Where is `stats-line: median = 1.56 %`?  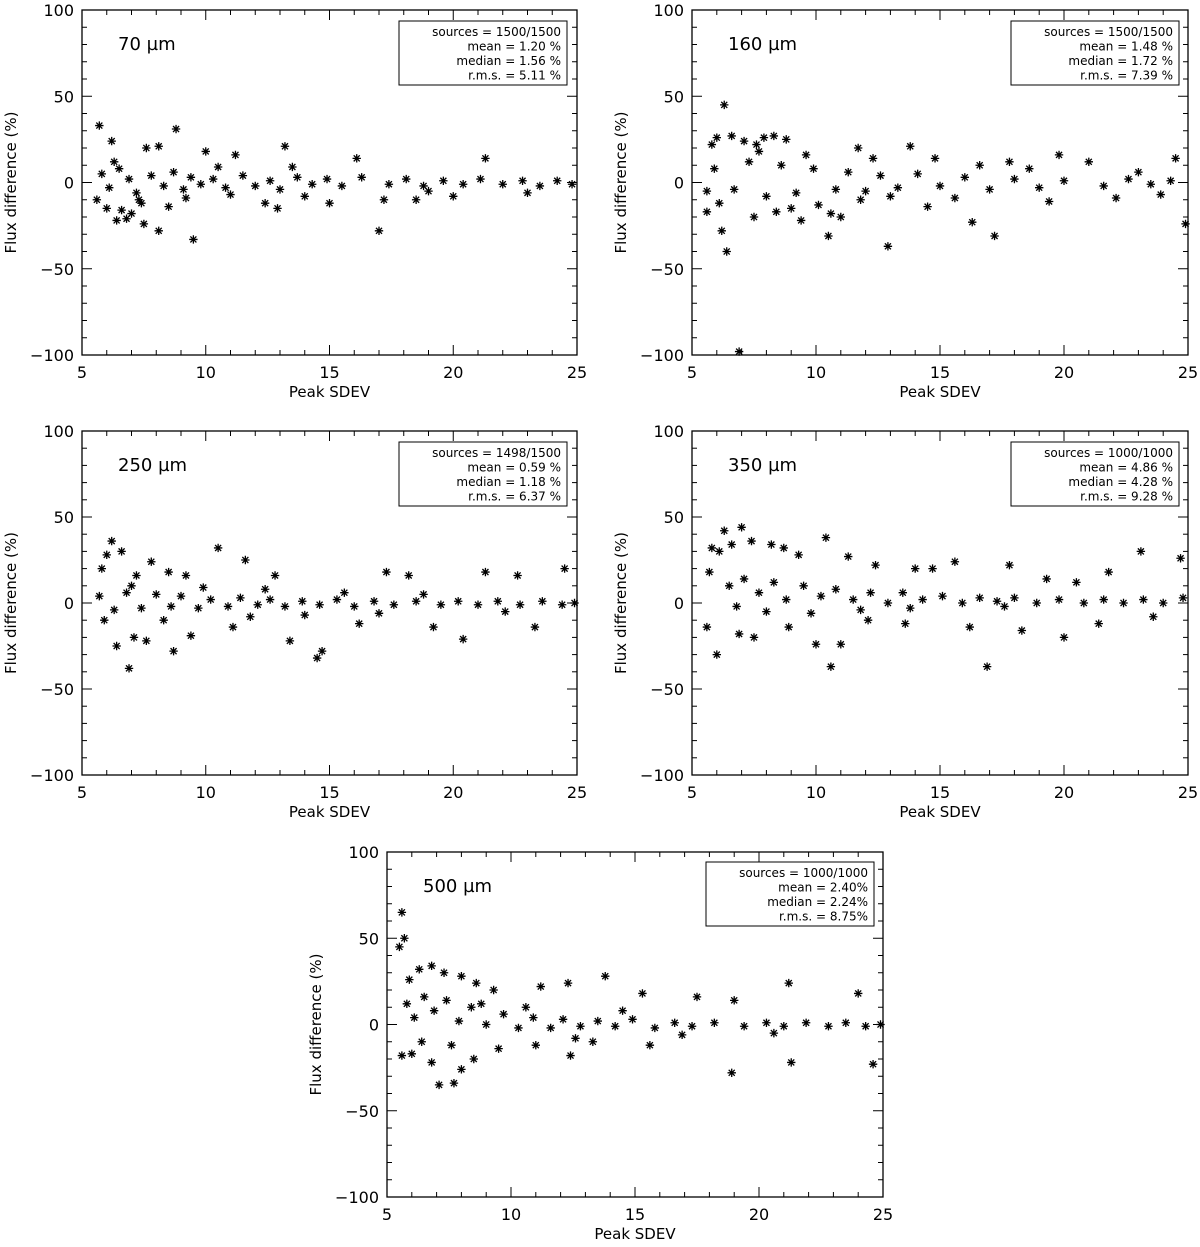 stats-line: median = 1.56 % is located at coordinates (508, 61).